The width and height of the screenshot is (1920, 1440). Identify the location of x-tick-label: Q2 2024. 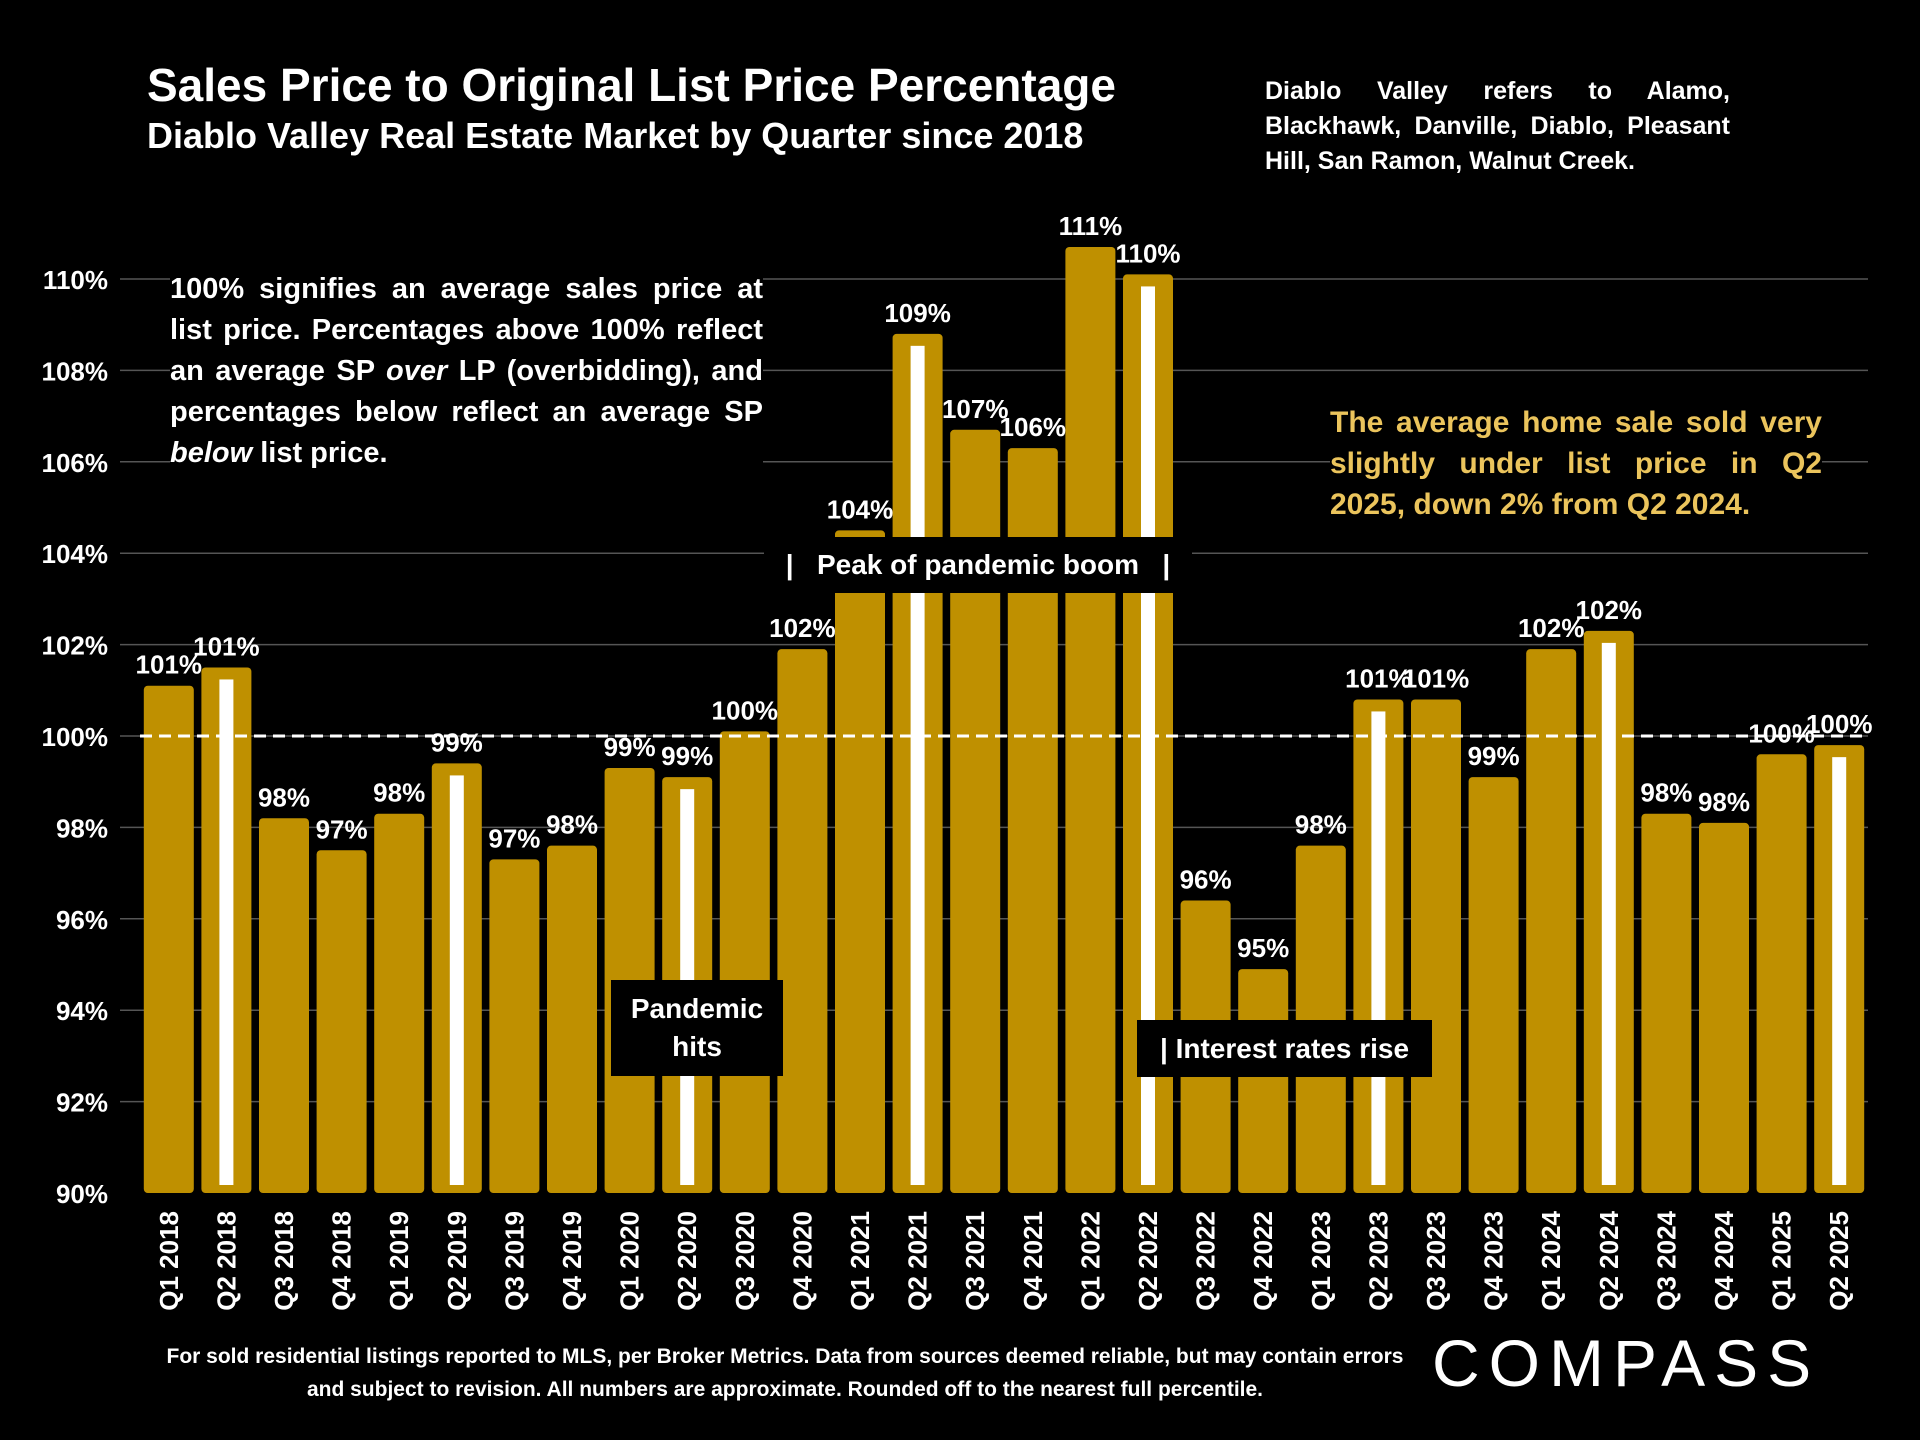
(1609, 1260).